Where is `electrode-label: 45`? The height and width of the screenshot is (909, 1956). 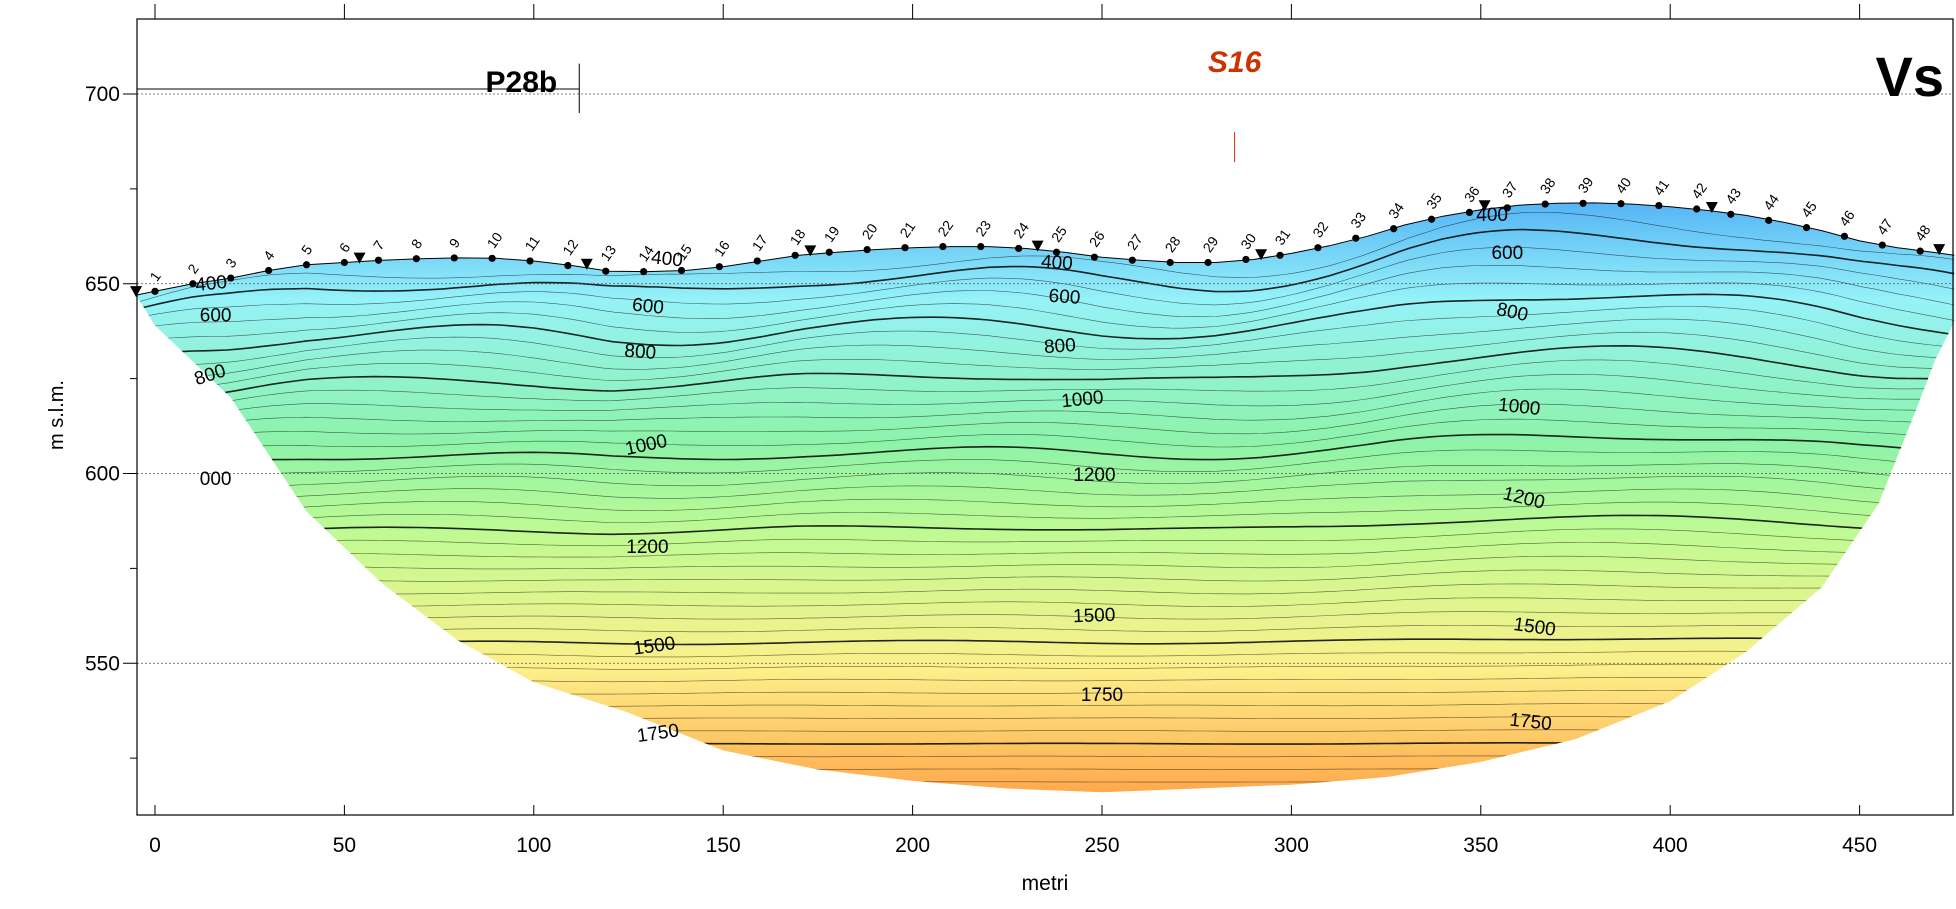 electrode-label: 45 is located at coordinates (1809, 209).